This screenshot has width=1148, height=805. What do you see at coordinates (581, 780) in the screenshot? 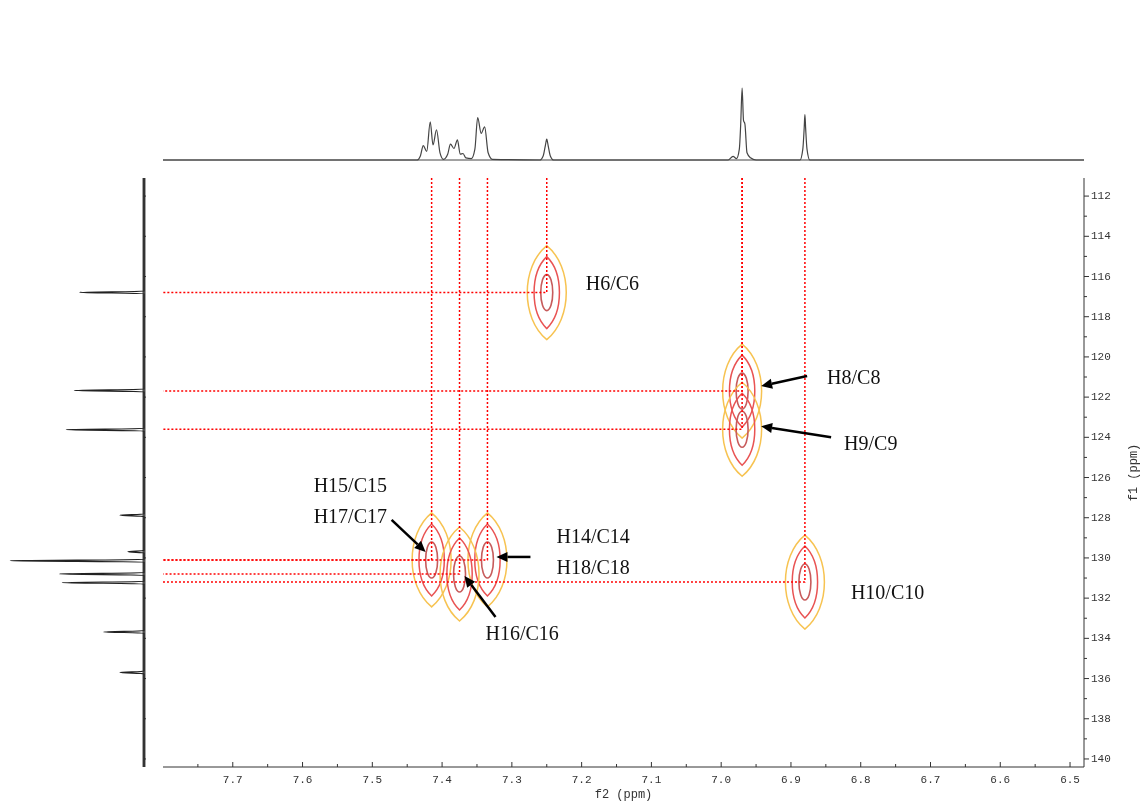
I see `x-tick-label: 7.2` at bounding box center [581, 780].